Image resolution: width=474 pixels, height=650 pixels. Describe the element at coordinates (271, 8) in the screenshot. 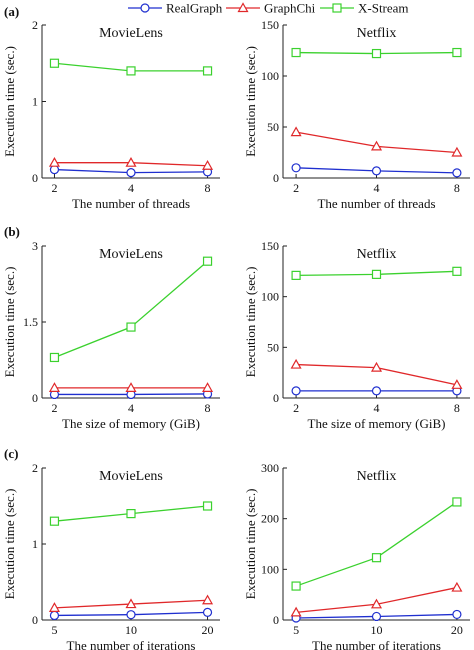

I see `legend-entry-graphchi: GraphChi` at that location.